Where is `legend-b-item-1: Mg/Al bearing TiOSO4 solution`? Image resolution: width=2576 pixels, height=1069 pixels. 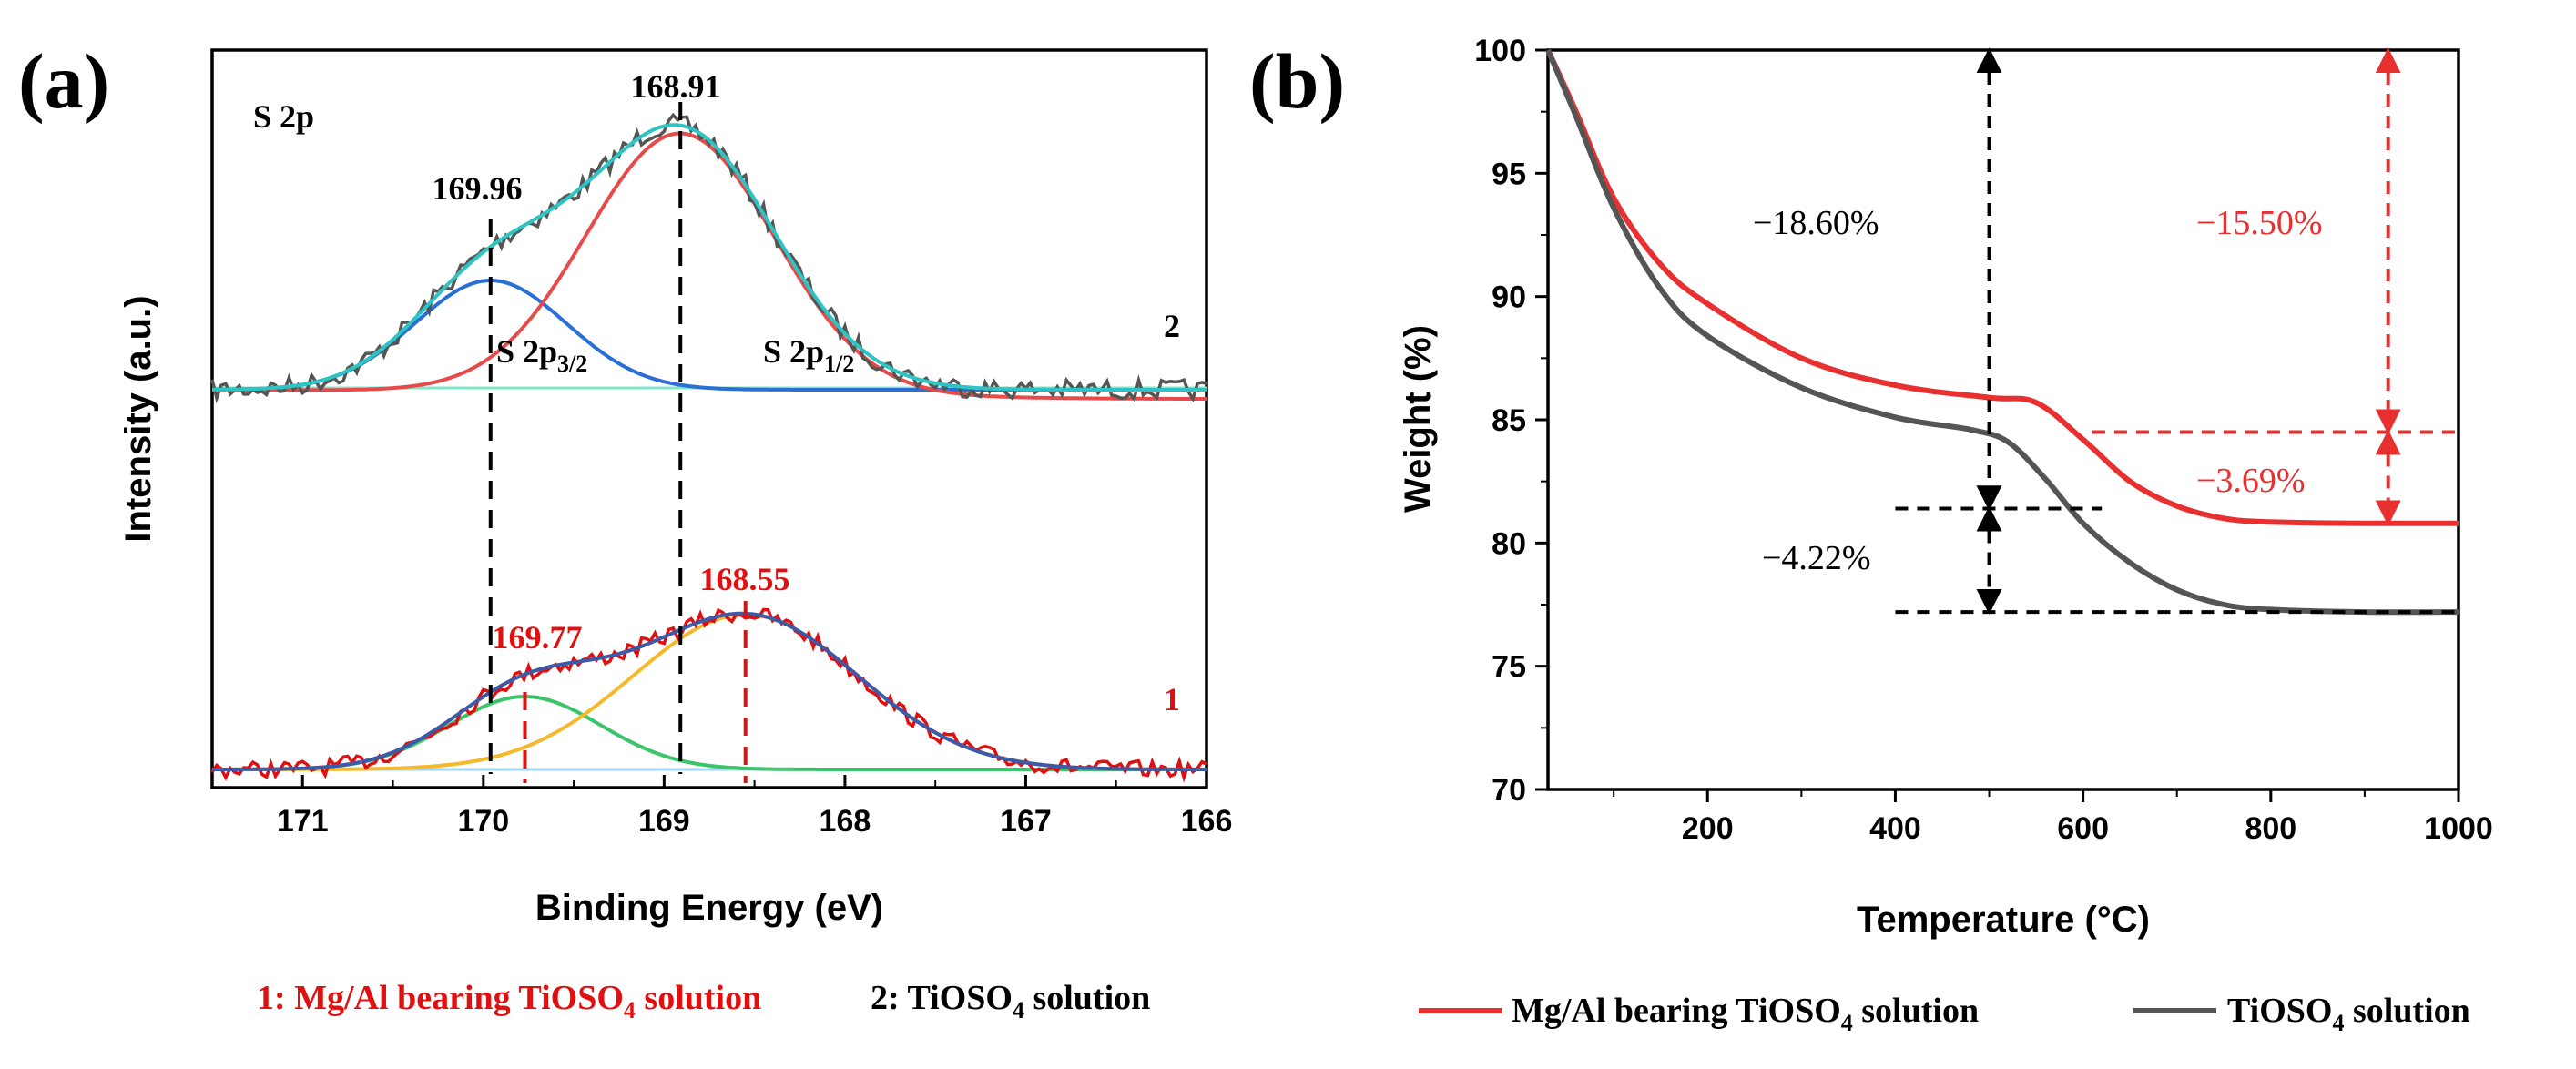 legend-b-item-1: Mg/Al bearing TiOSO4 solution is located at coordinates (1745, 1014).